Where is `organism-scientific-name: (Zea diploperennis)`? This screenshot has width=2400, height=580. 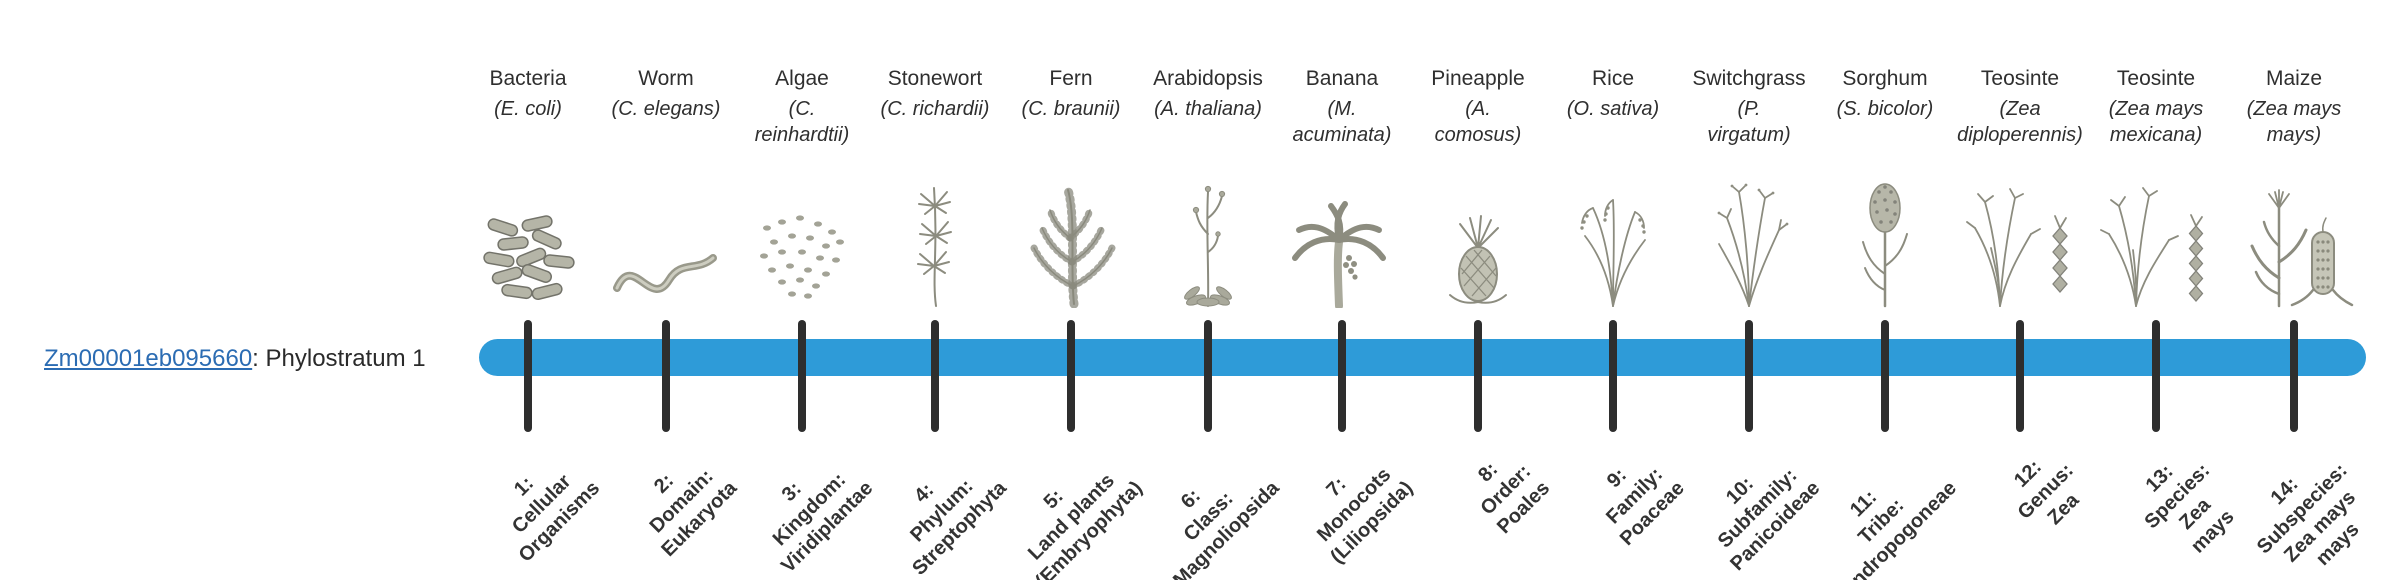 organism-scientific-name: (Zea diploperennis) is located at coordinates (2020, 122).